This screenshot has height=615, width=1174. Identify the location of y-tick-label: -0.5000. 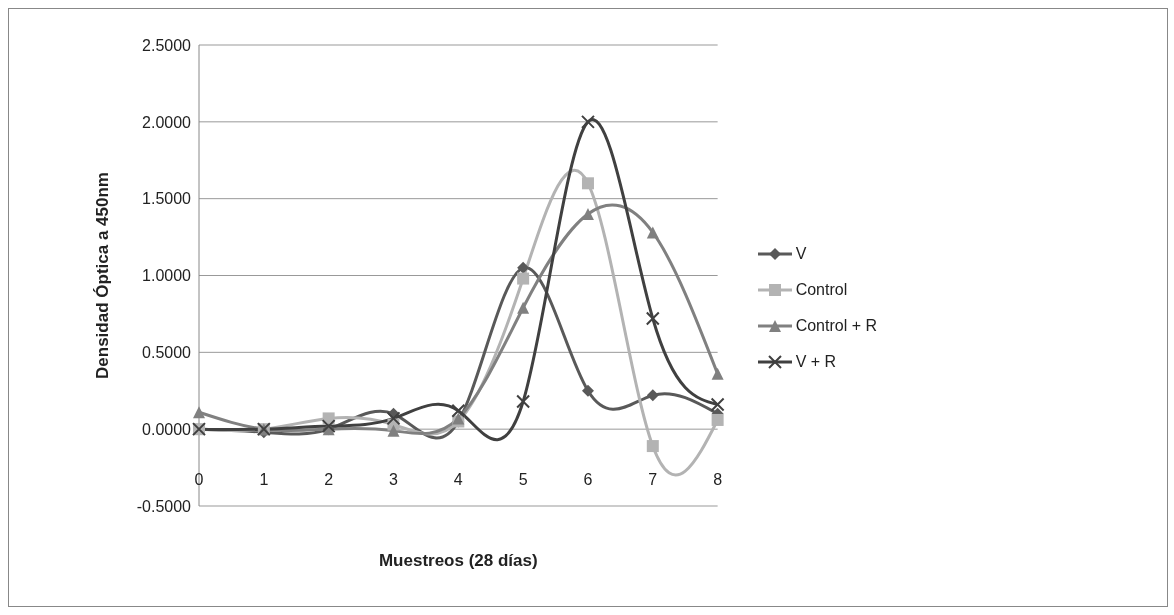
(164, 506).